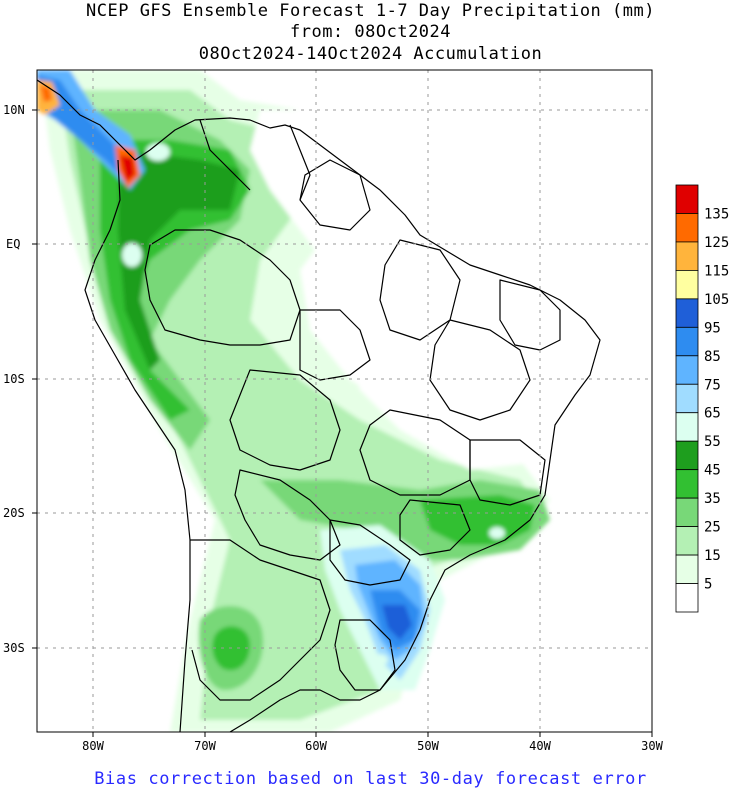 This screenshot has width=741, height=793. What do you see at coordinates (712, 385) in the screenshot?
I see `legend-label: 75` at bounding box center [712, 385].